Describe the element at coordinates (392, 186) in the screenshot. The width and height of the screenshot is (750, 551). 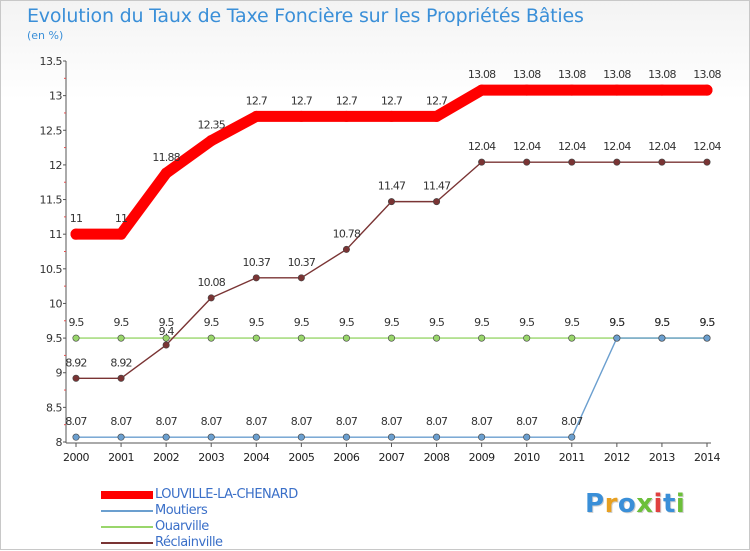
I see `data-label: 11.47` at that location.